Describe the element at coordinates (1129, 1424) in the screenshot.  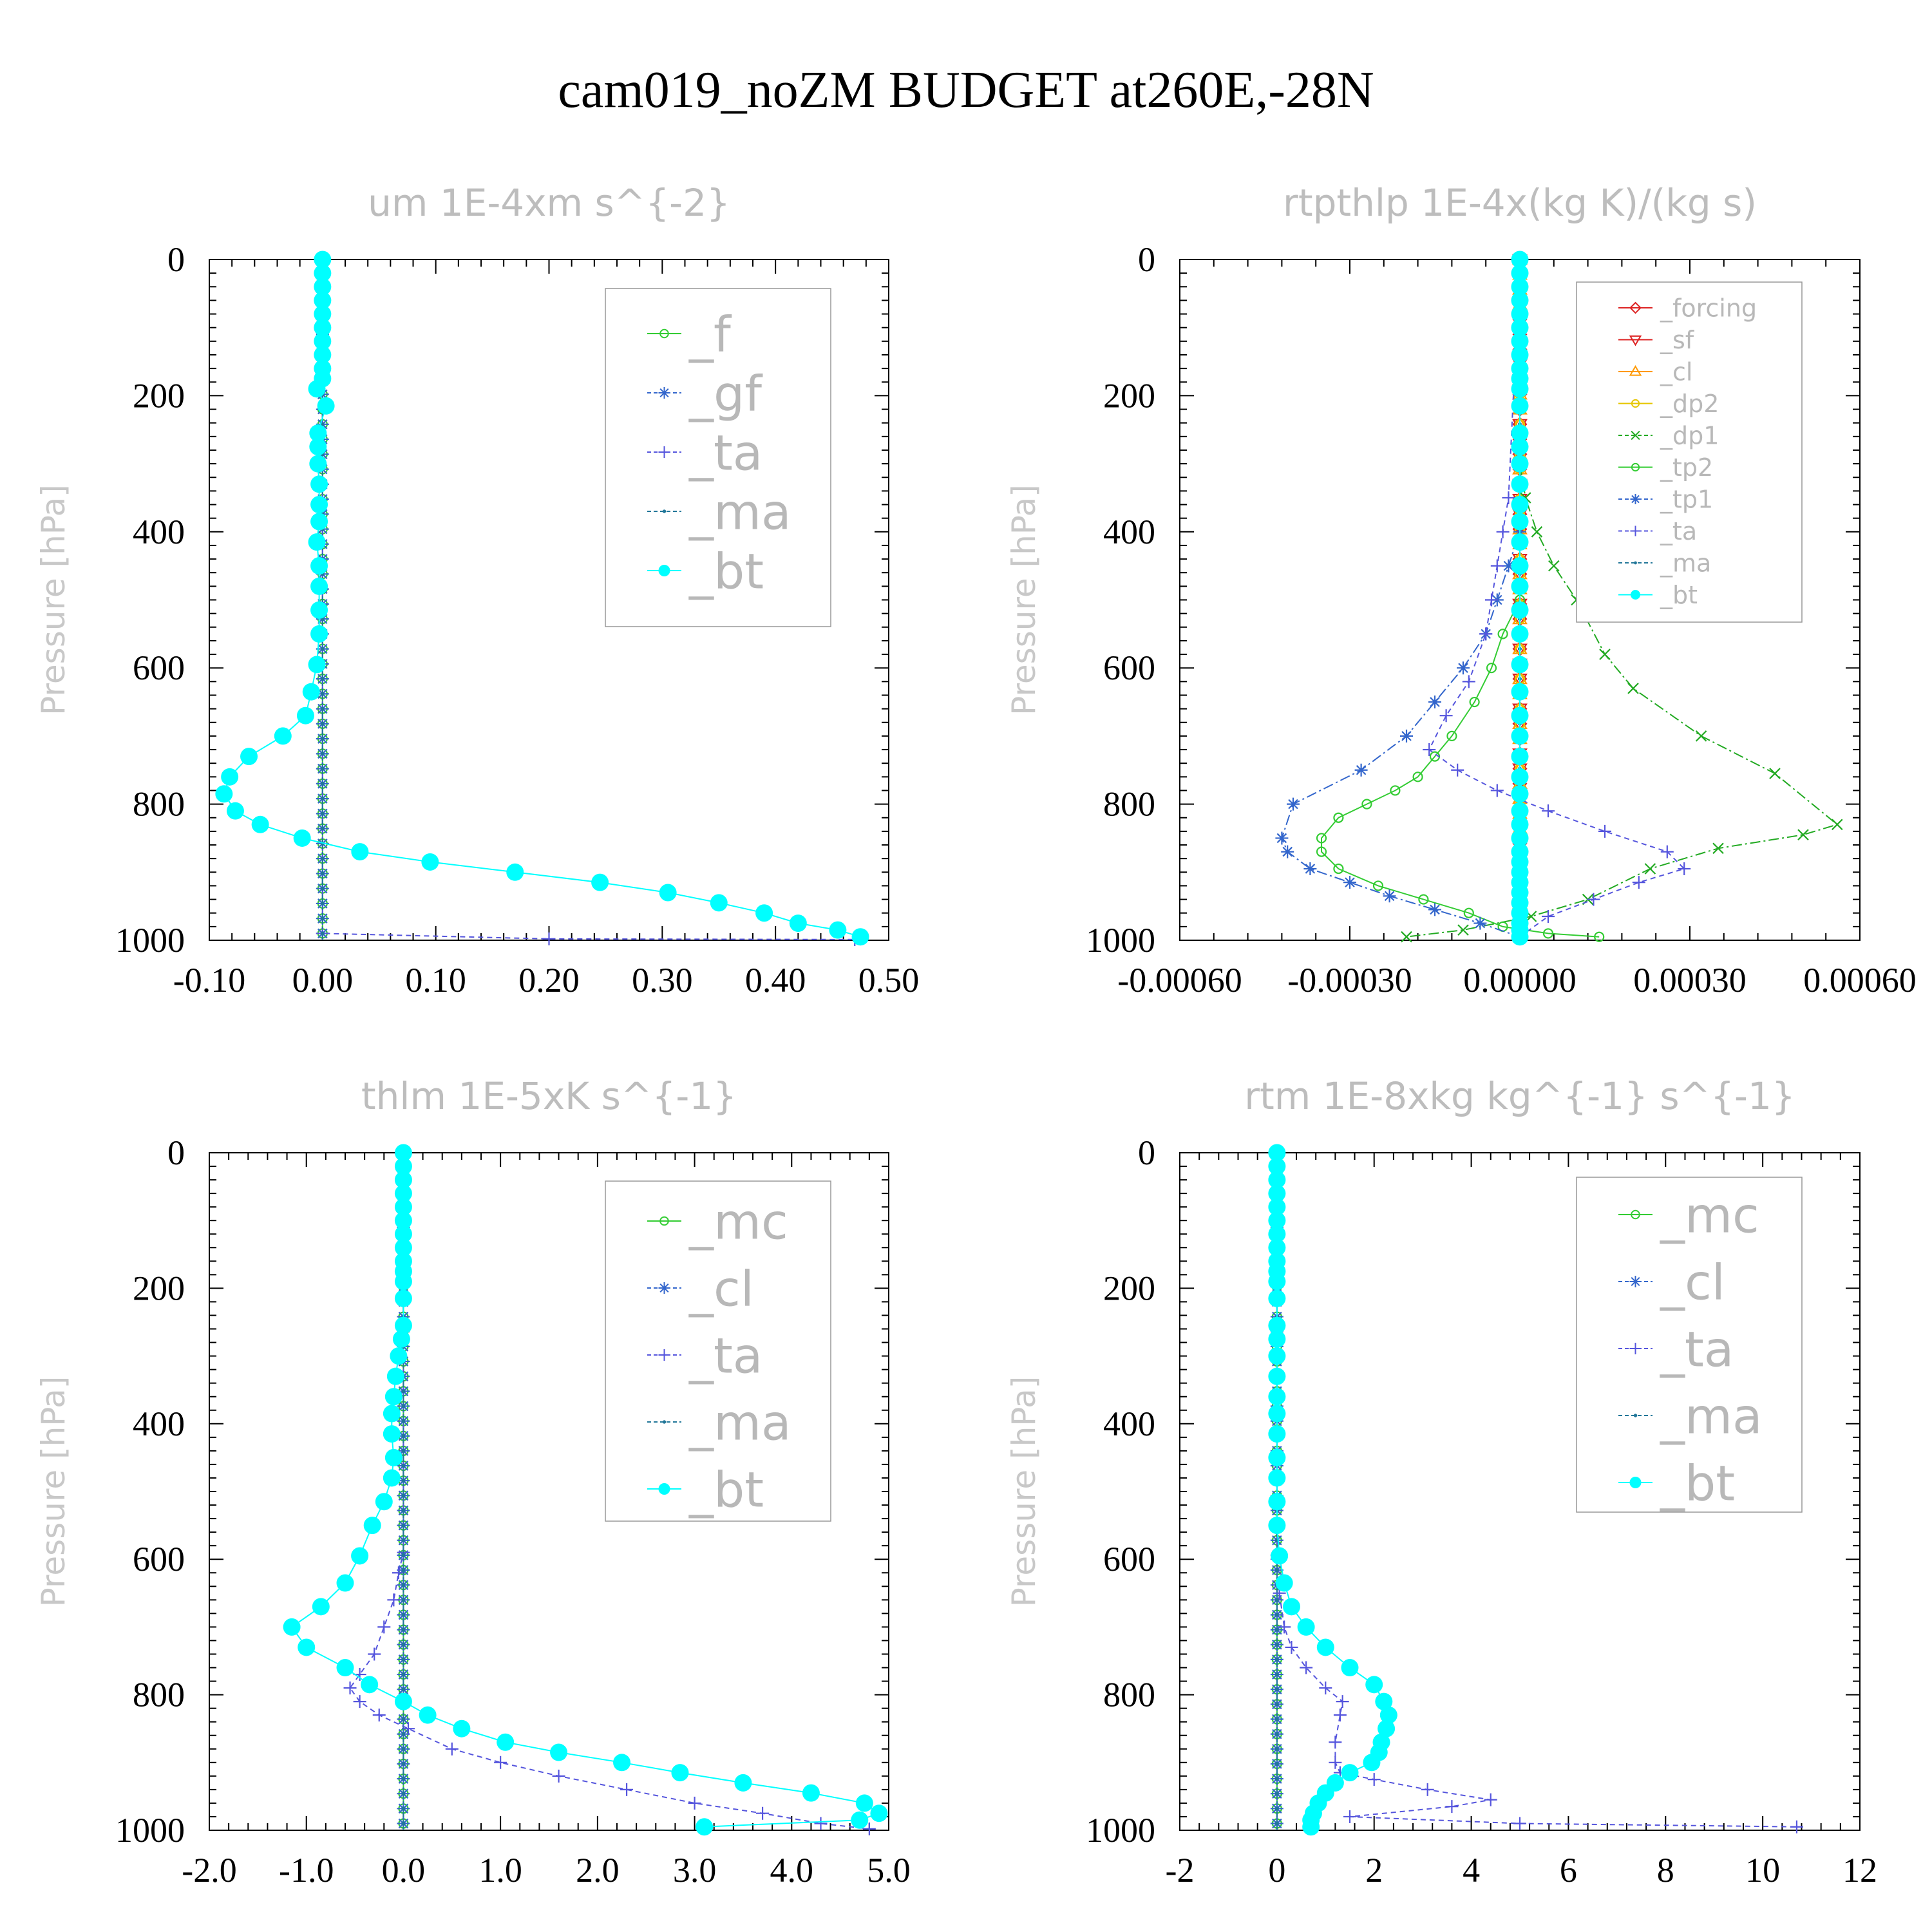
I see `y-tick-label: 400` at that location.